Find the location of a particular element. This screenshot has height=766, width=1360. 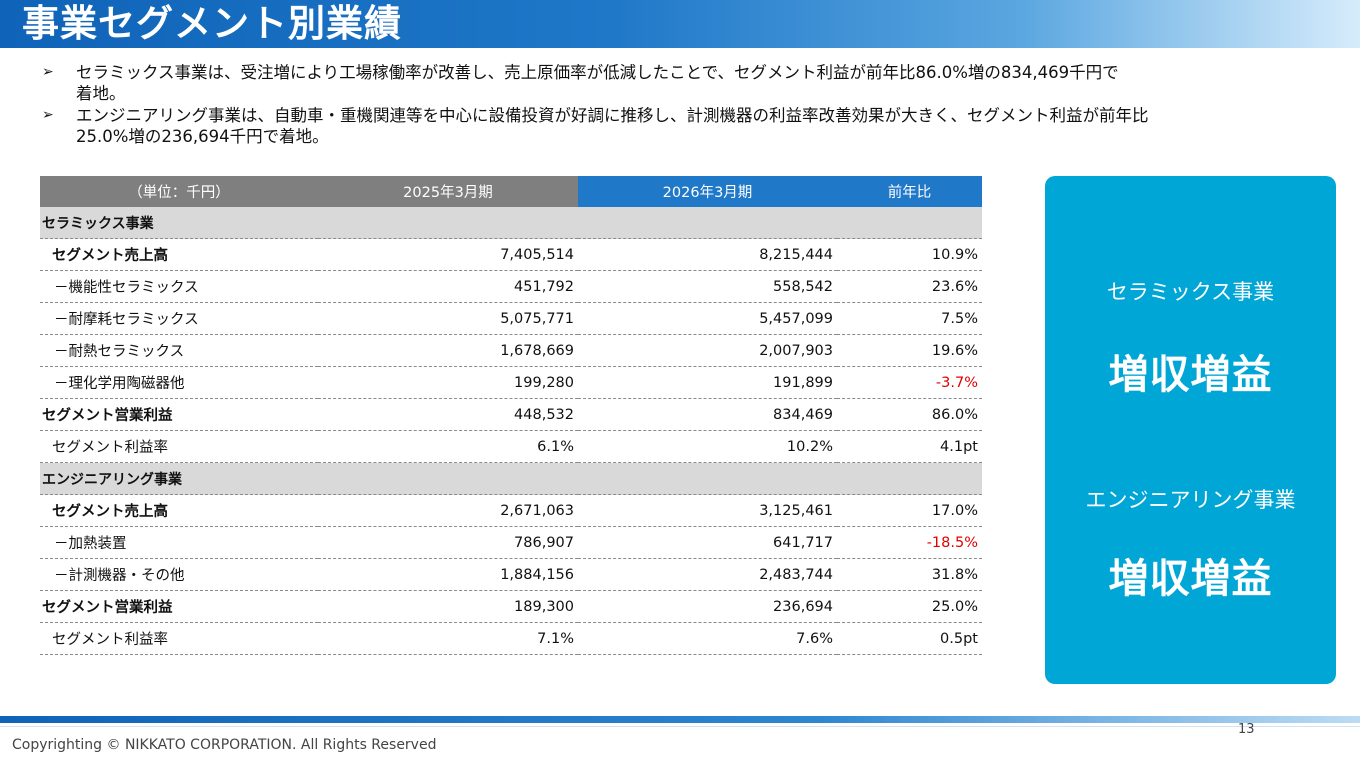

page-number: 13 is located at coordinates (1246, 729).